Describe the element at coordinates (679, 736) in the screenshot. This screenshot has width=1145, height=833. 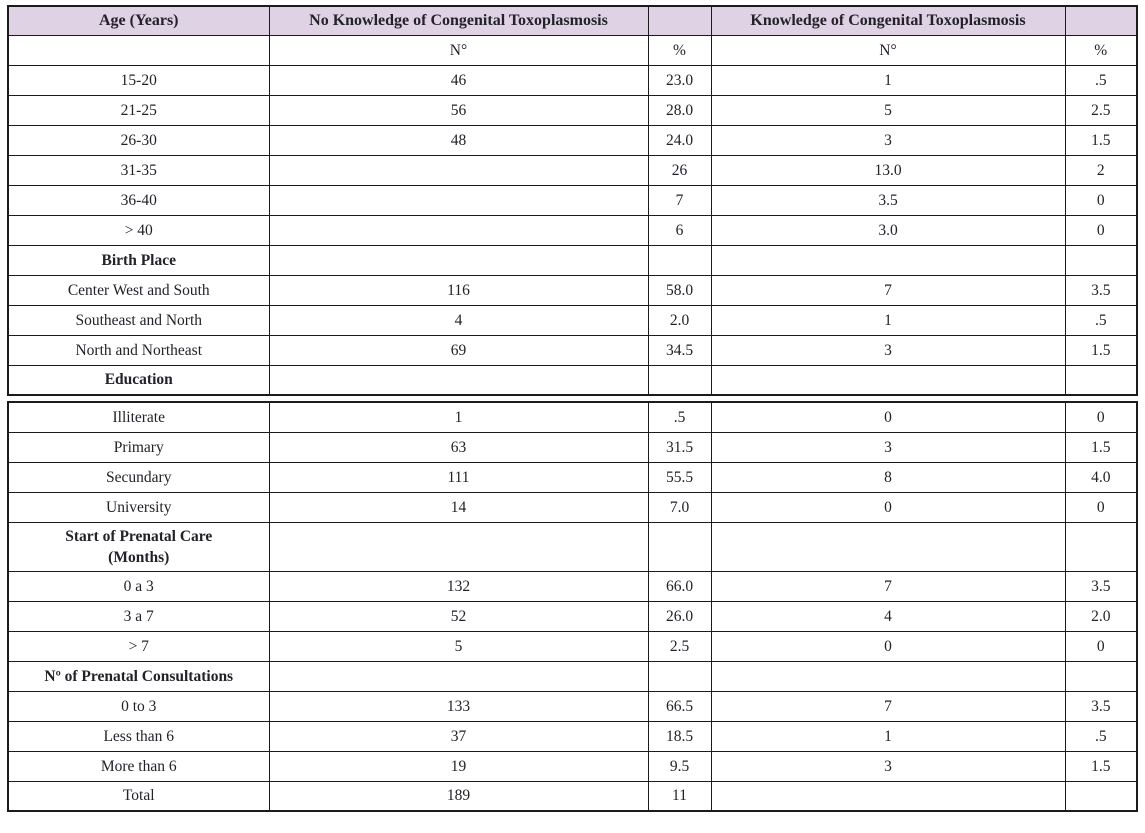
I see `value-cell: 18.5` at that location.